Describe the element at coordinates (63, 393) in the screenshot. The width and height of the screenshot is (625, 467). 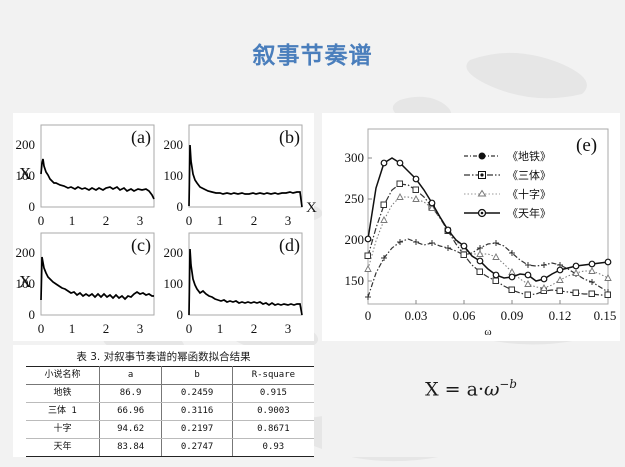
I see `cell-novel-name: 地铁` at that location.